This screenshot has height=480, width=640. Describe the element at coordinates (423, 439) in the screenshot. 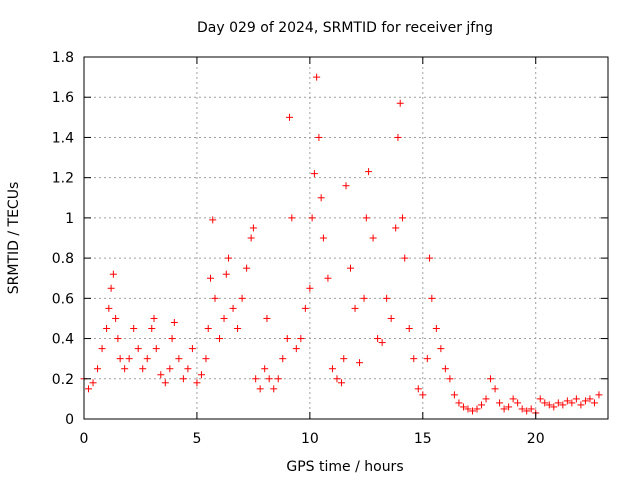

I see `x-tick-label: 15` at that location.